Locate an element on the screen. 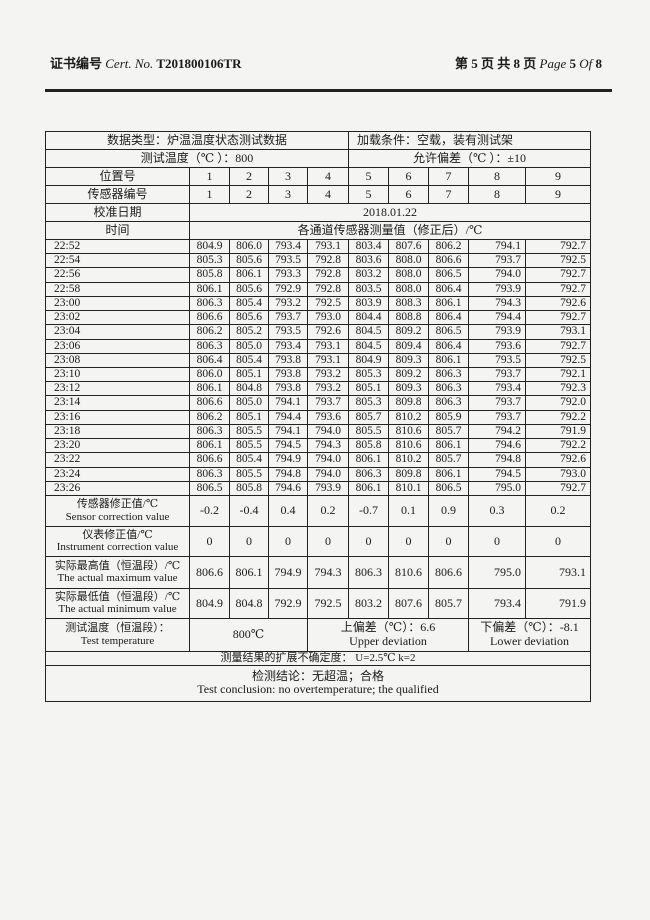 The image size is (650, 920). value-cell: 793.9 is located at coordinates (497, 289).